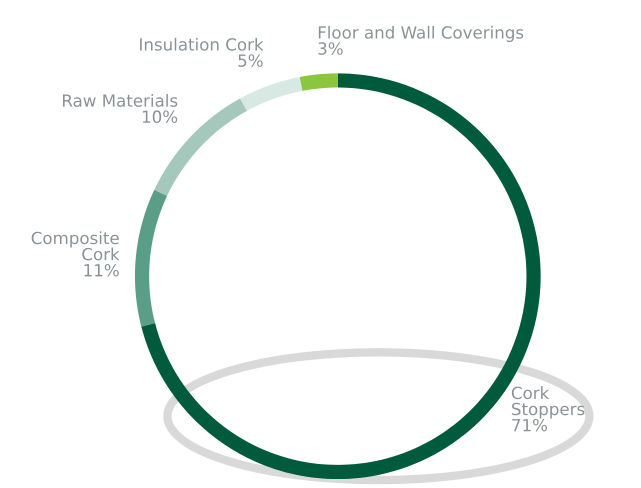  Describe the element at coordinates (548, 402) in the screenshot. I see `slice-label: Cork Stoppers` at that location.